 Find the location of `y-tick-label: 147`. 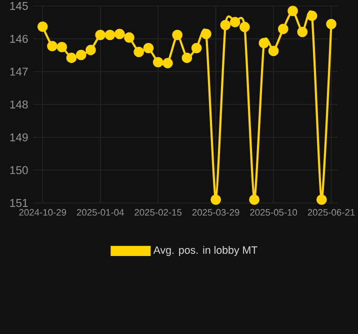

y-tick-label: 147 is located at coordinates (19, 72).